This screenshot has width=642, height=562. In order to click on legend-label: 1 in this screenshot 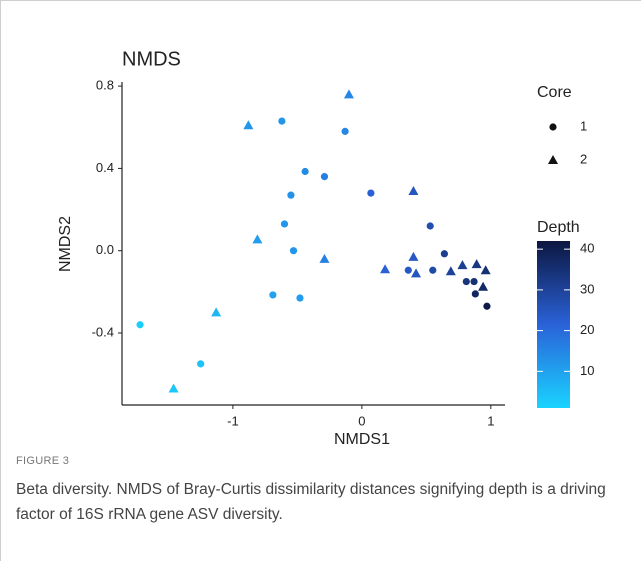, I will do `click(583, 125)`.